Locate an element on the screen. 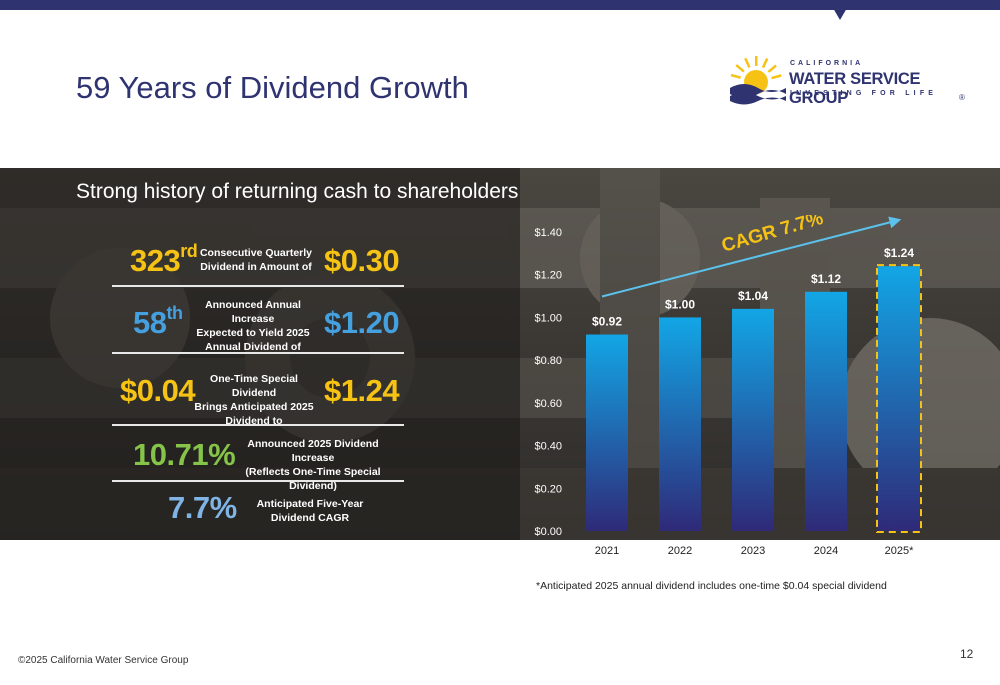  bar-2024 is located at coordinates (826, 411).